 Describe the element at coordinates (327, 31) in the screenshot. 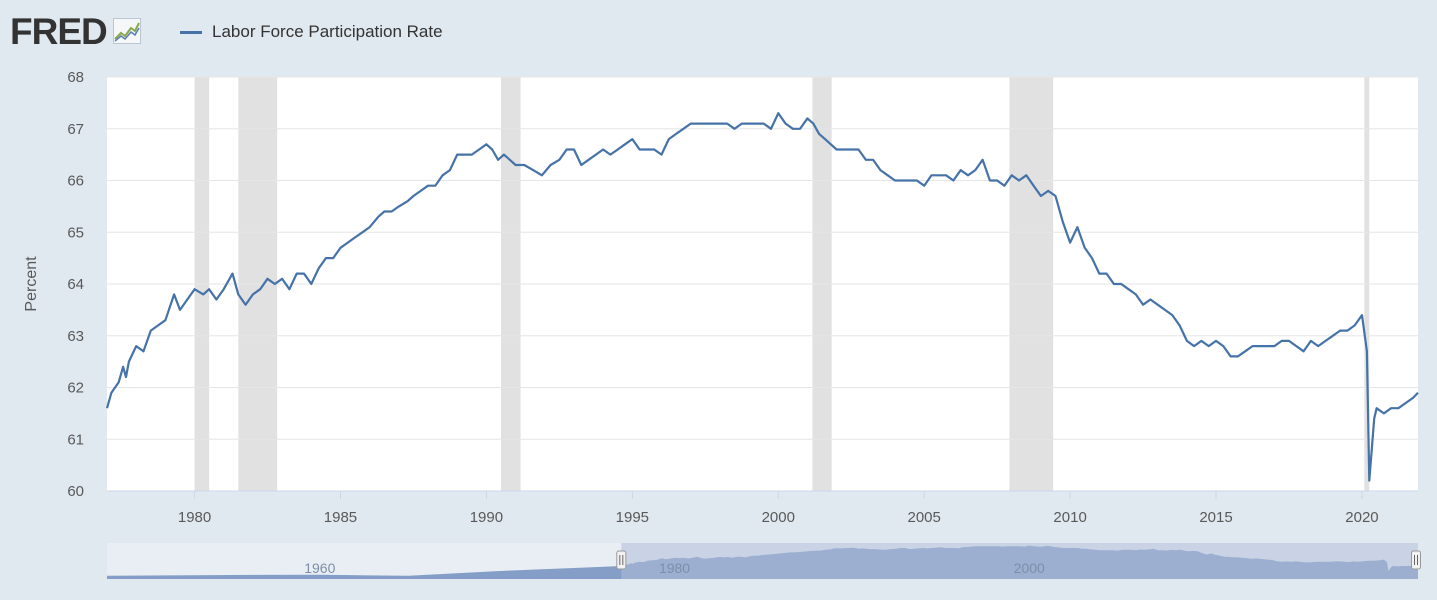

I see `legend-label: Labor Force Participation Rate` at that location.